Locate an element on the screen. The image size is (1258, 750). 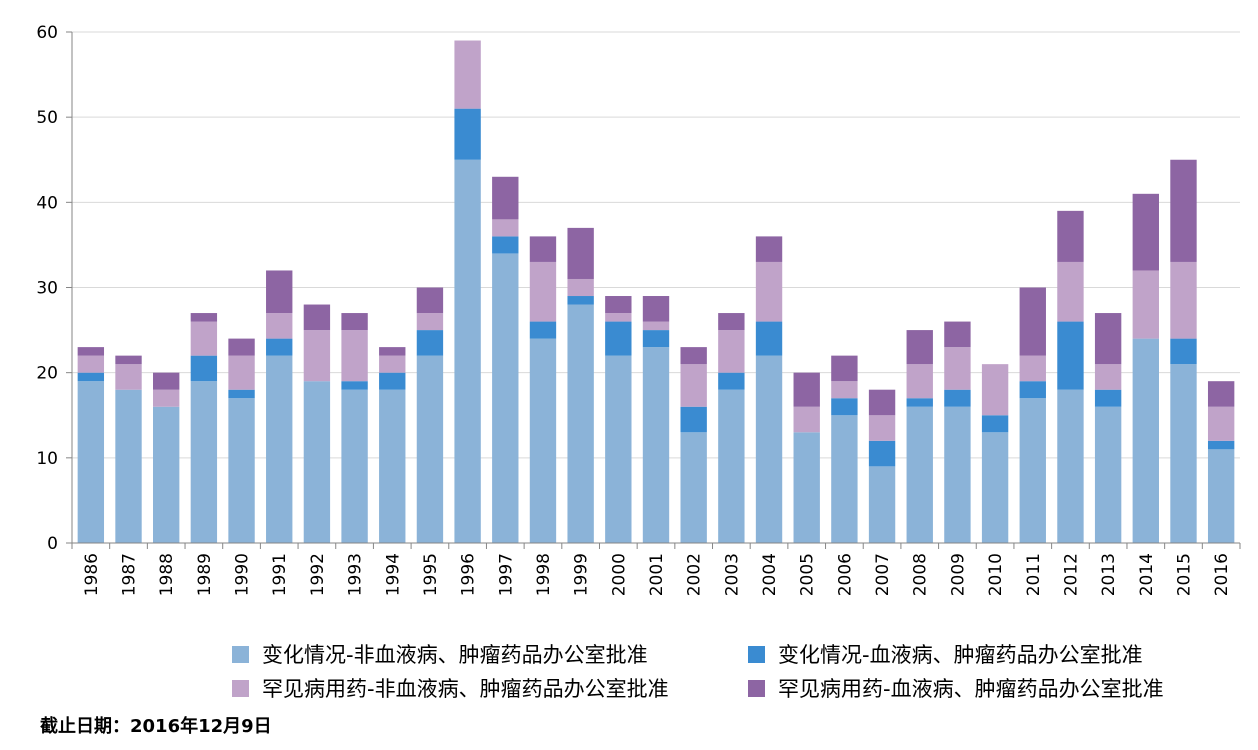
bar-segment-series-2-2009 is located at coordinates (957, 398).